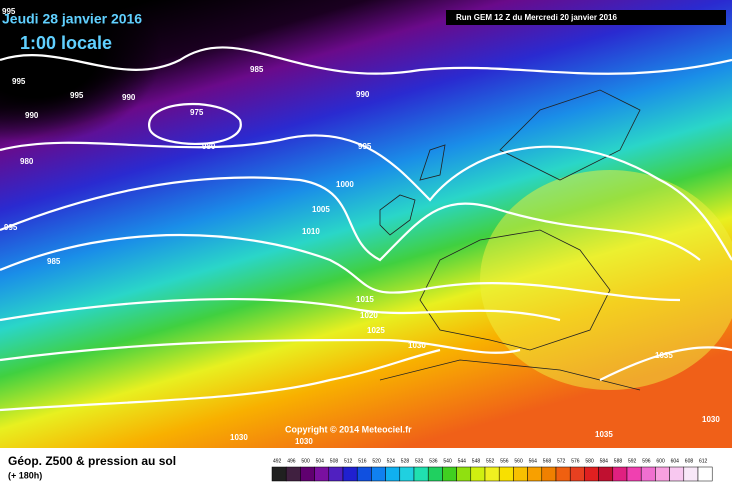 The height and width of the screenshot is (488, 732). What do you see at coordinates (462, 461) in the screenshot?
I see `scale-label: 544` at bounding box center [462, 461].